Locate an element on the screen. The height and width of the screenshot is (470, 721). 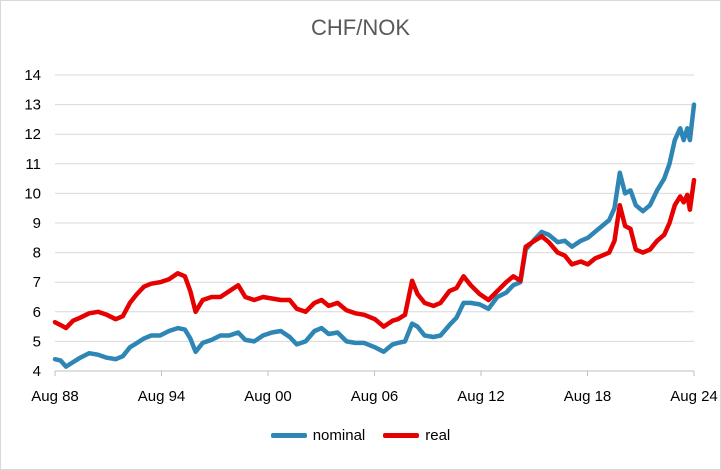
y-tick-label: 11 is located at coordinates (33, 164).